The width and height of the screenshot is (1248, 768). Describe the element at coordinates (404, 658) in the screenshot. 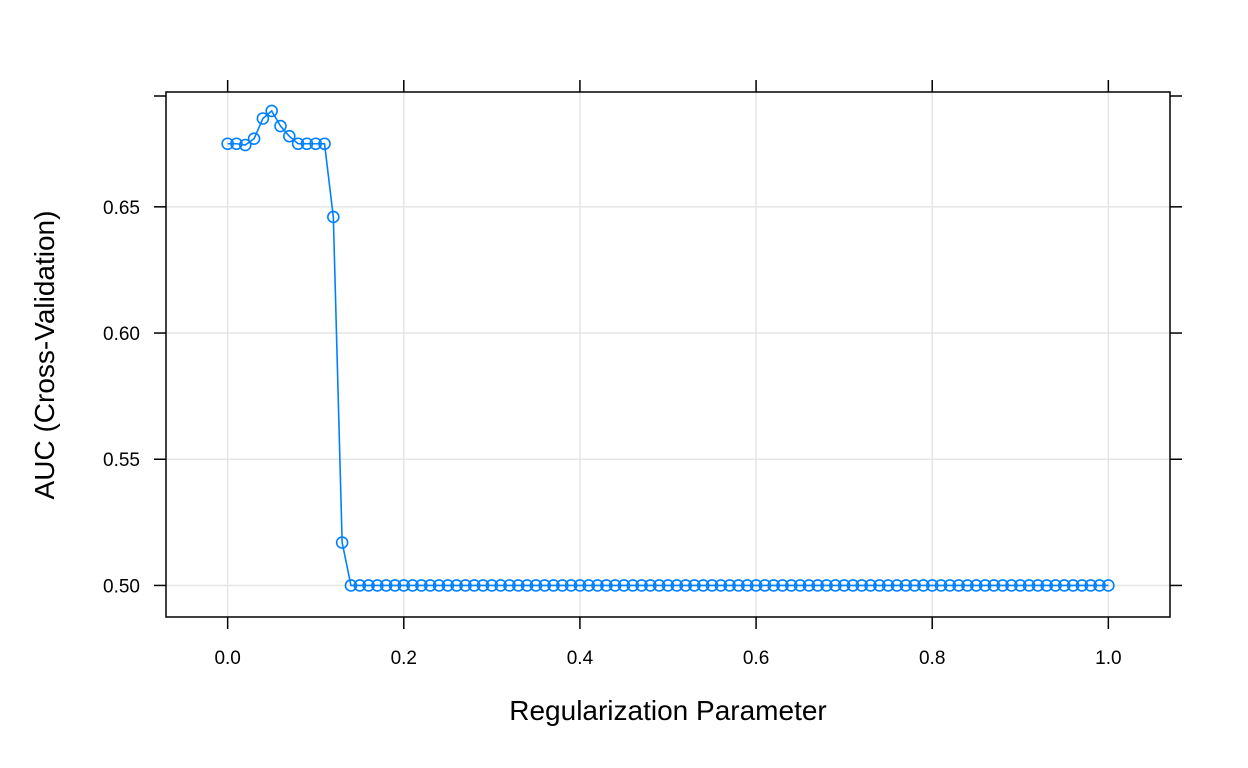

I see `x-tick-label: 0.2` at that location.